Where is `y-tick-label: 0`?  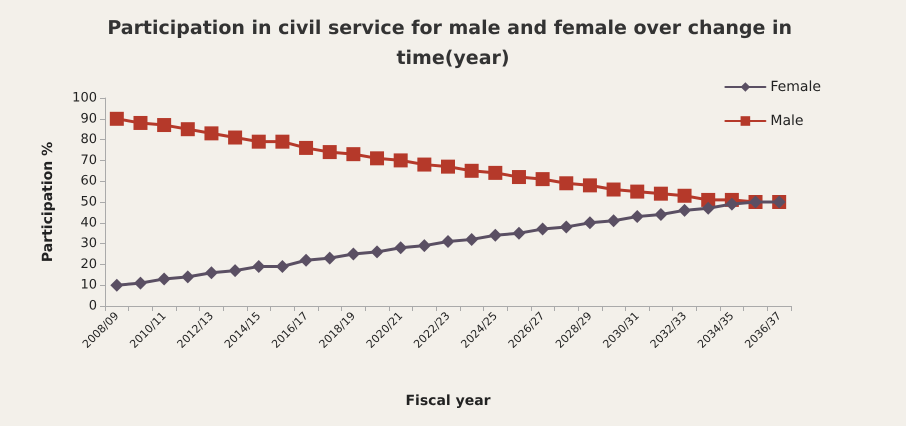 y-tick-label: 0 is located at coordinates (92, 306).